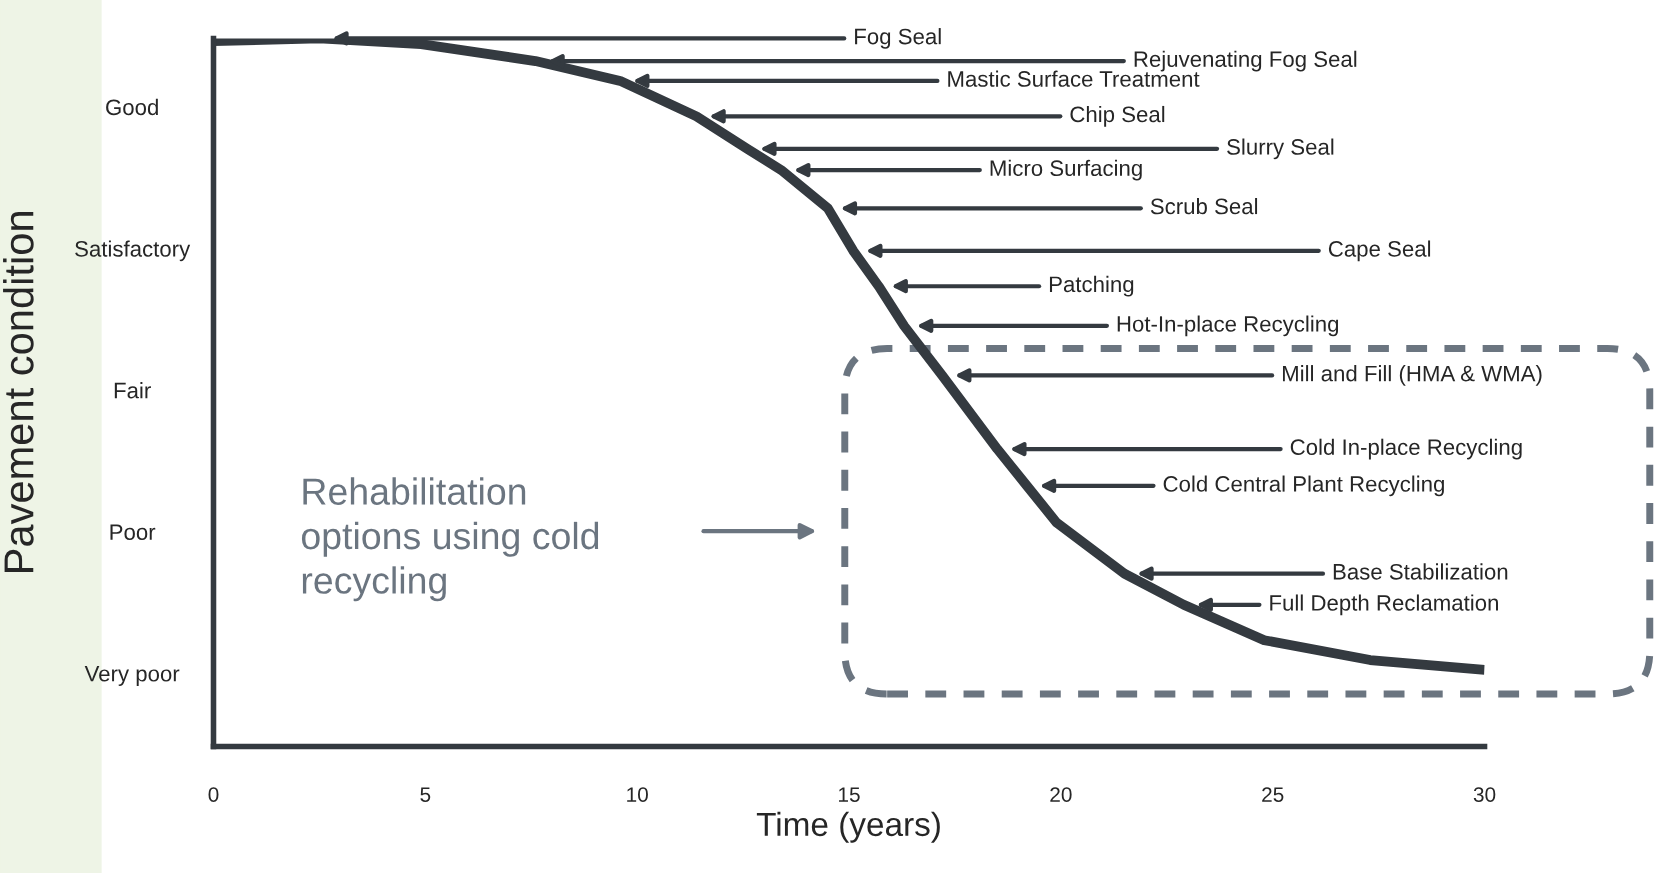 Image resolution: width=1655 pixels, height=873 pixels. Describe the element at coordinates (132, 107) in the screenshot. I see `text: Good` at that location.